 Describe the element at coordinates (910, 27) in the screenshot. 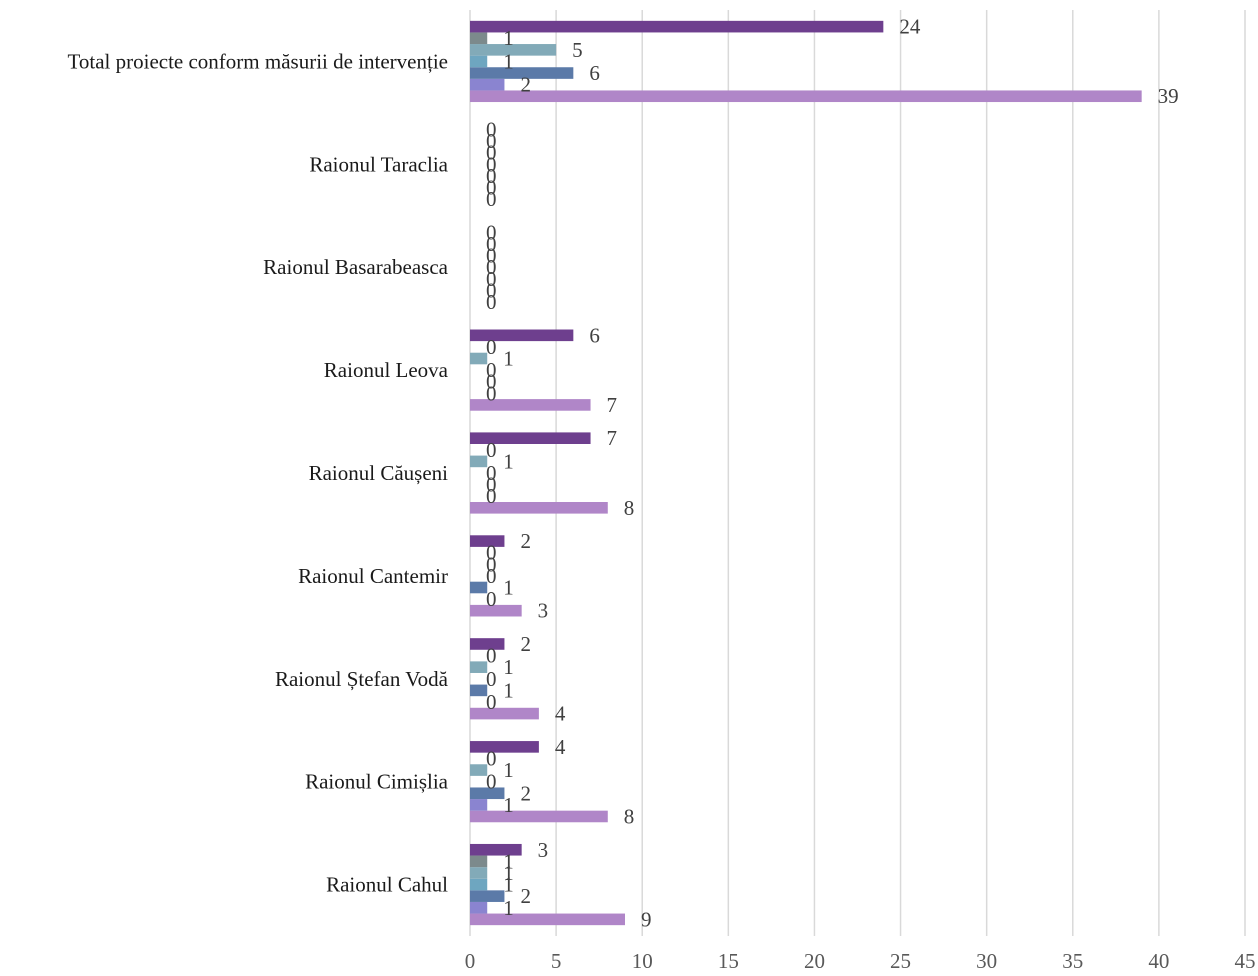

I see `data-label: 24` at that location.